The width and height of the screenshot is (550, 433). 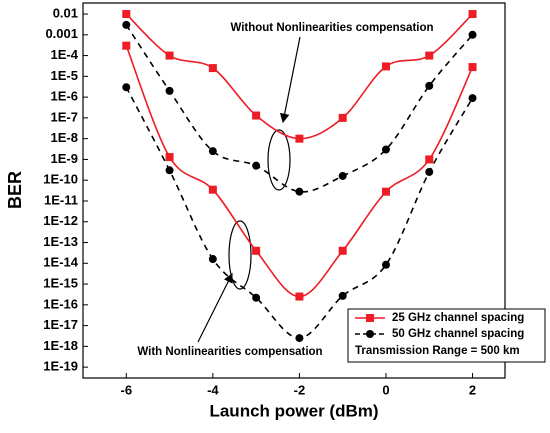 I want to click on x-tick-label: 0, so click(x=385, y=389).